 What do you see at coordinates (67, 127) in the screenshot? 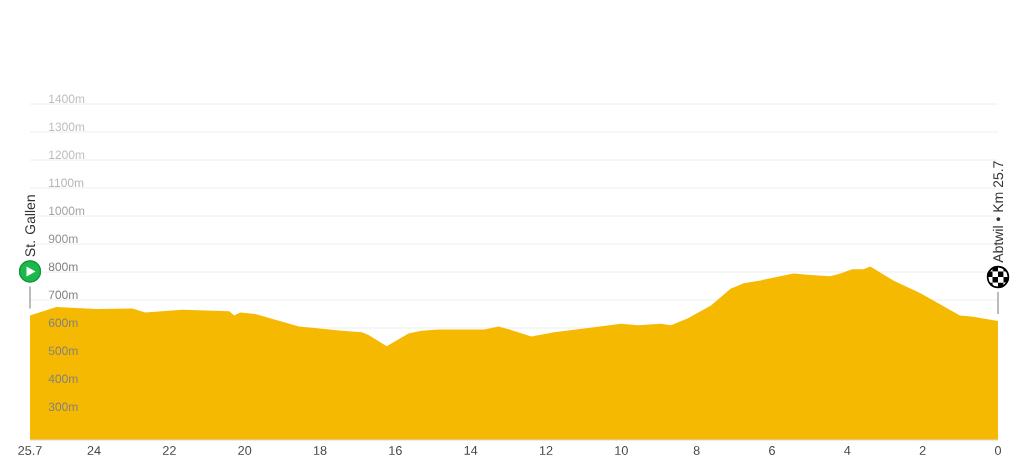
I see `y-tick-label: 1300m` at bounding box center [67, 127].